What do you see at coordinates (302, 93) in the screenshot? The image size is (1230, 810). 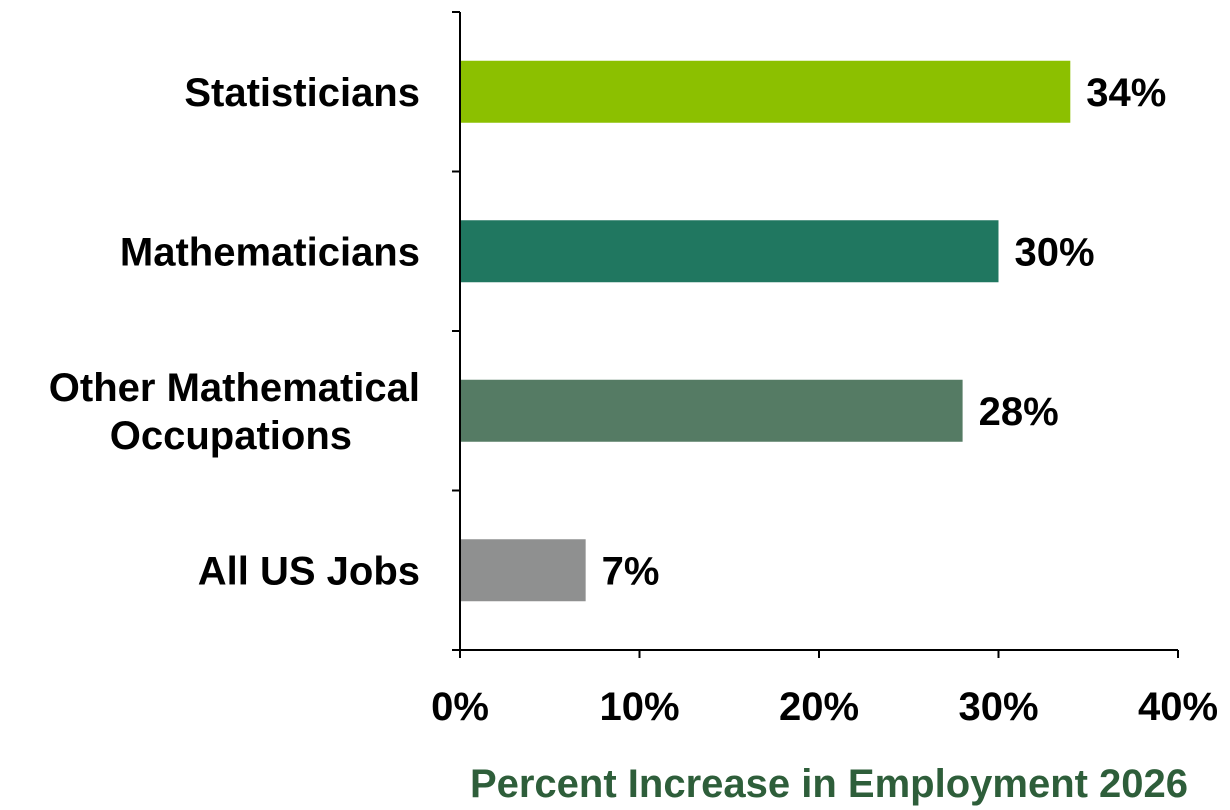 I see `category-label: Statisticians` at bounding box center [302, 93].